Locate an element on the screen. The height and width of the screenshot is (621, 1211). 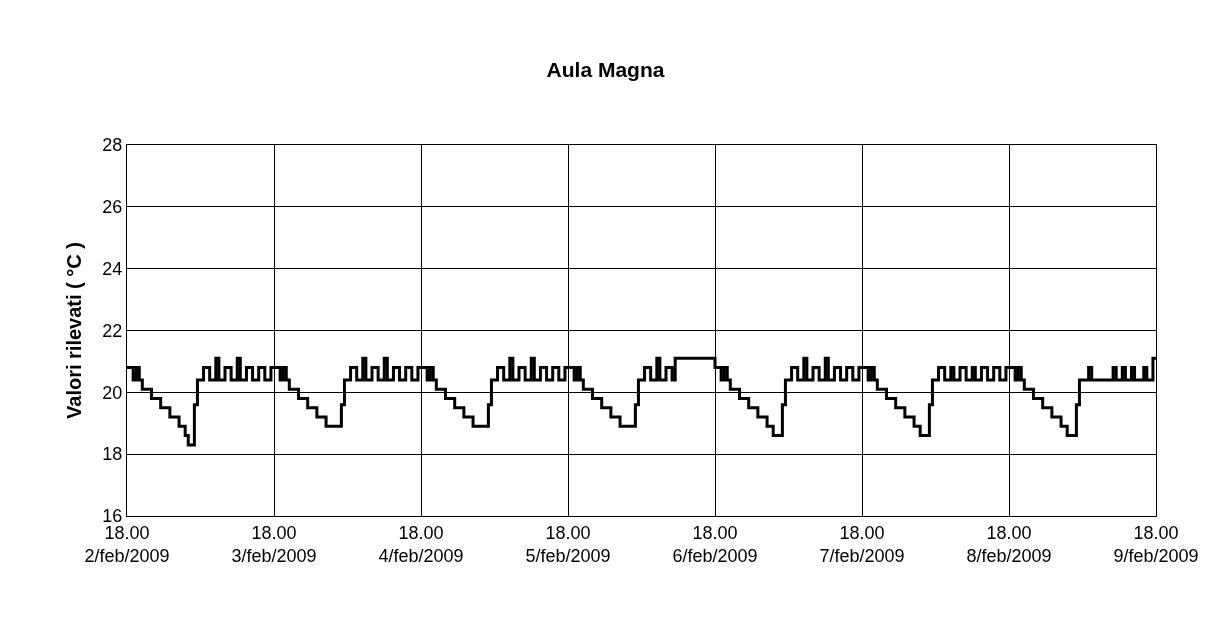
chart-title: Aula Magna is located at coordinates (605, 69).